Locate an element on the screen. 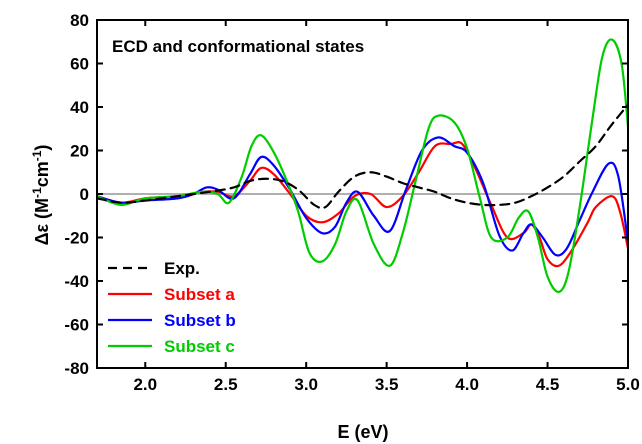 This screenshot has height=444, width=642. y-axis-title-prefix: Δε (M is located at coordinates (42, 221).